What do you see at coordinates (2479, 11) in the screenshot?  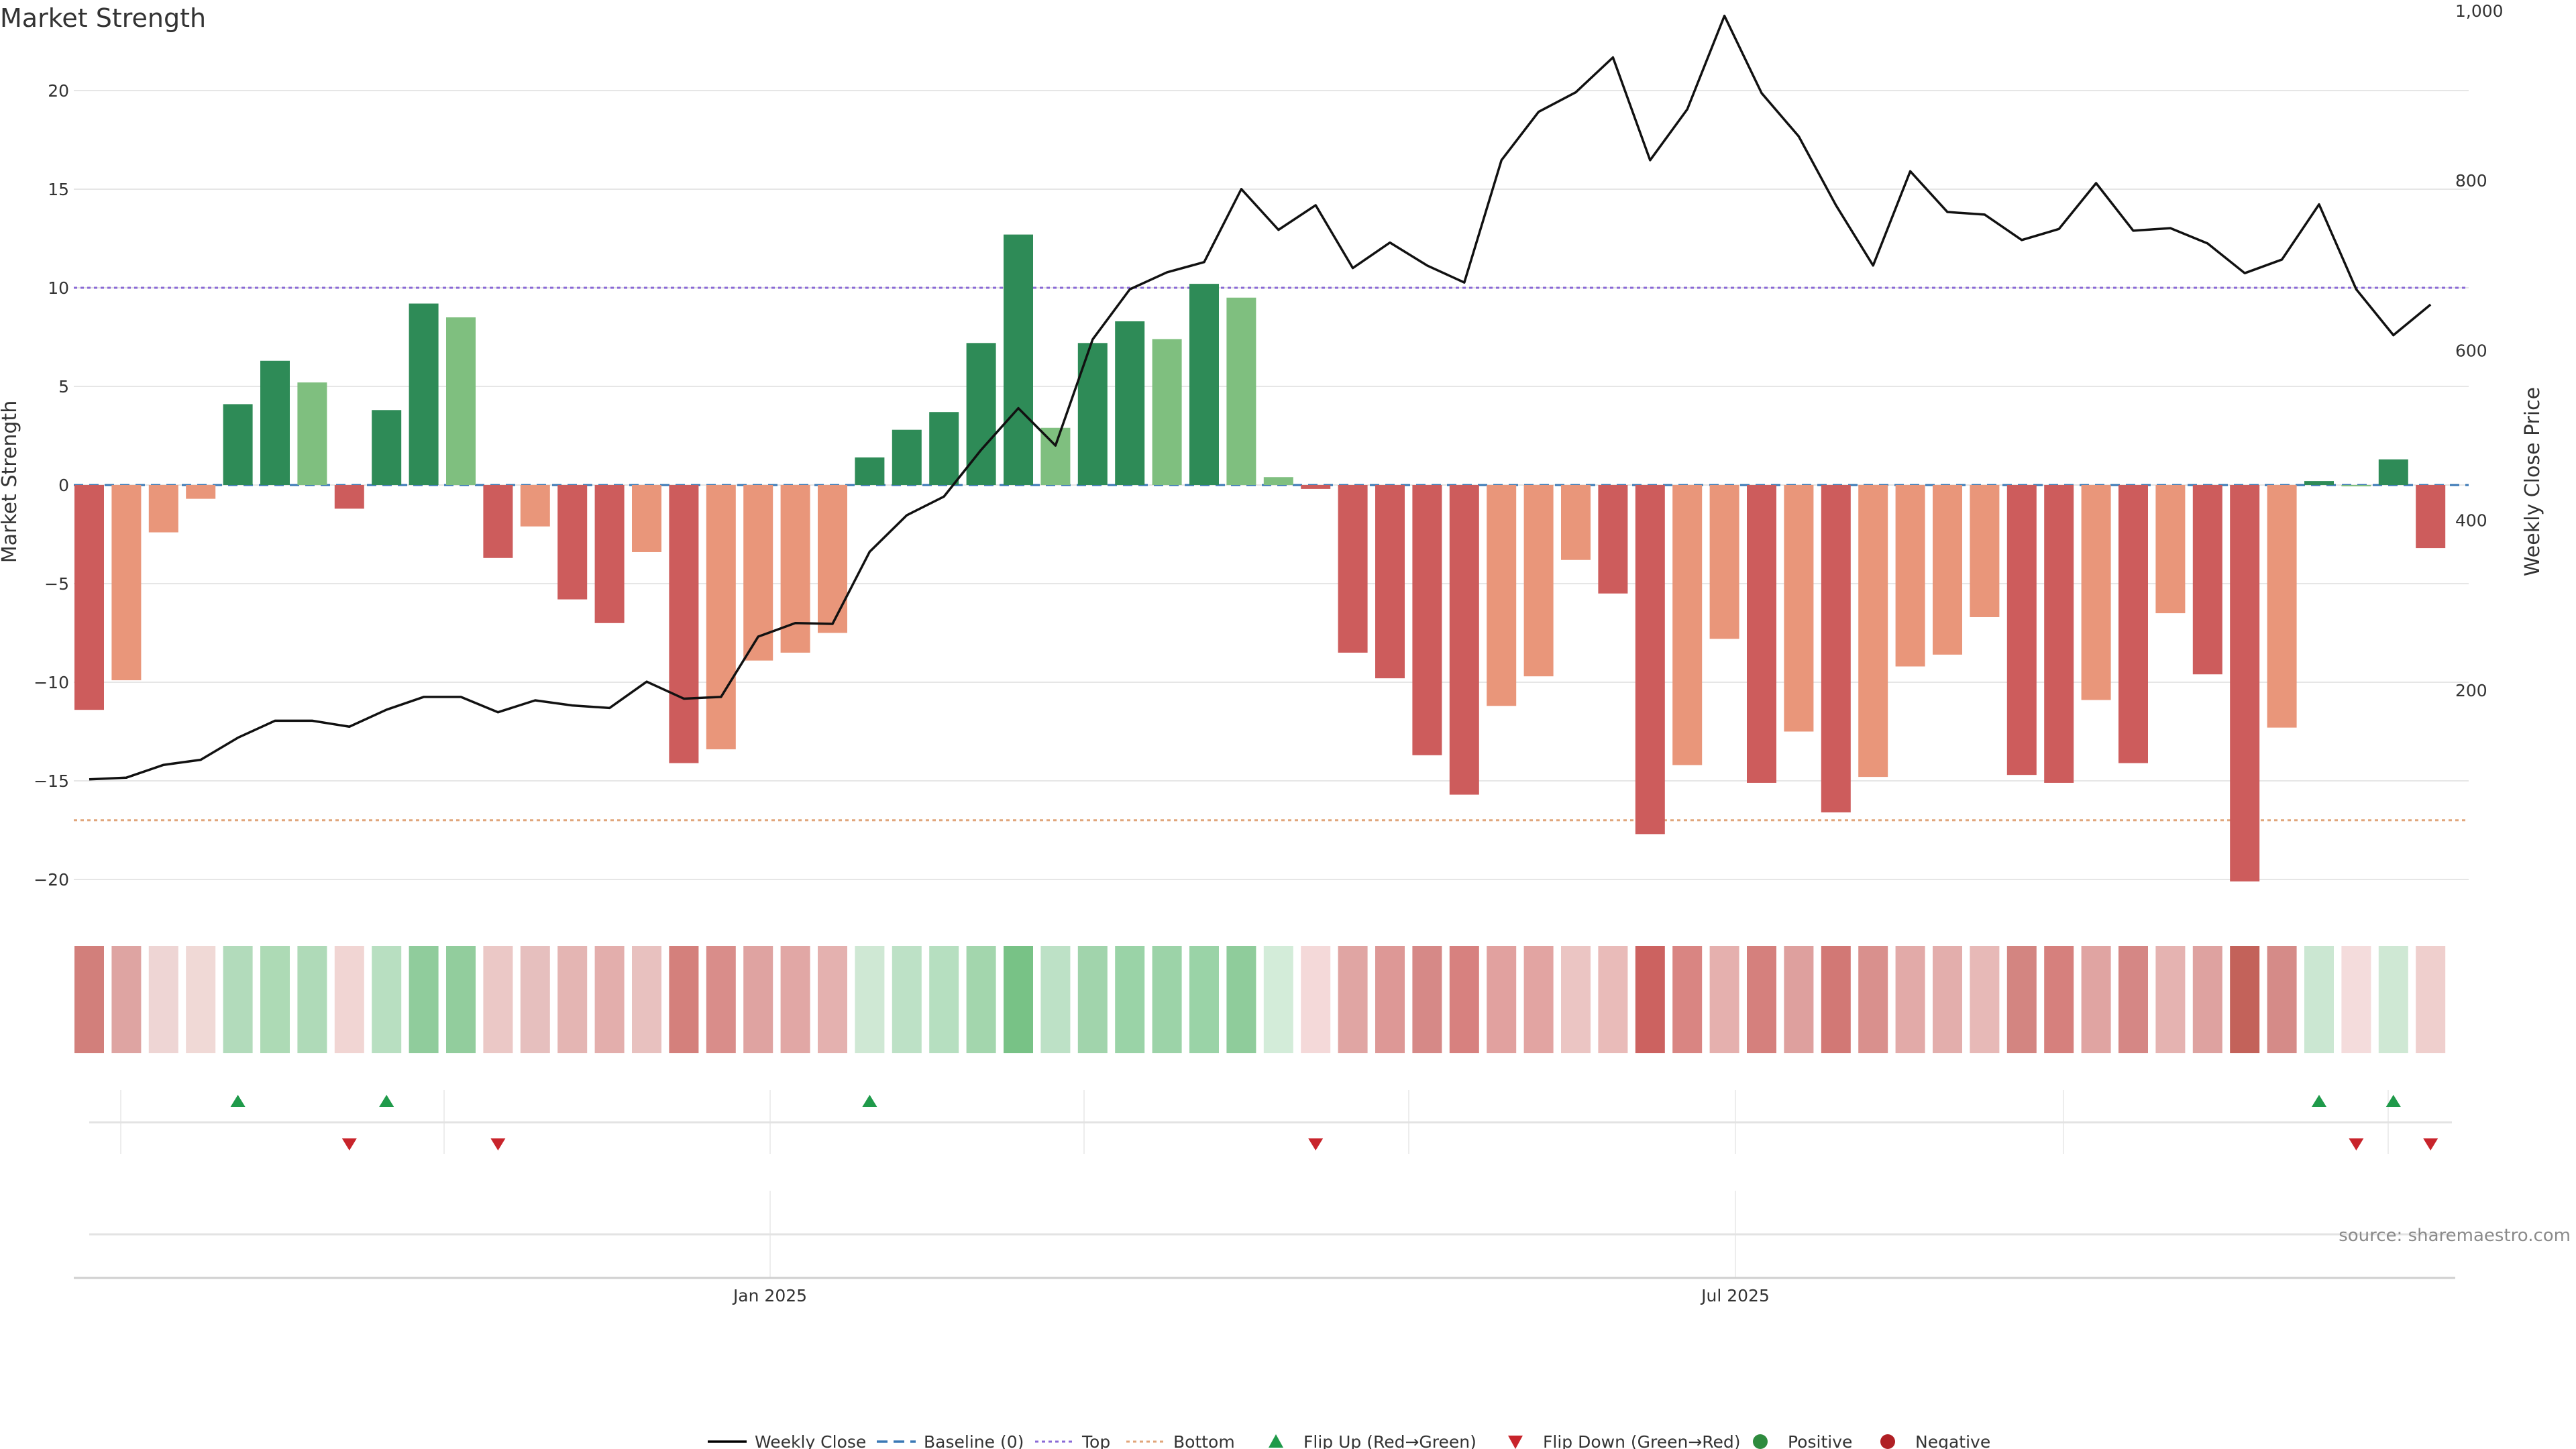 I see `y2-tick-label: 1,000` at bounding box center [2479, 11].